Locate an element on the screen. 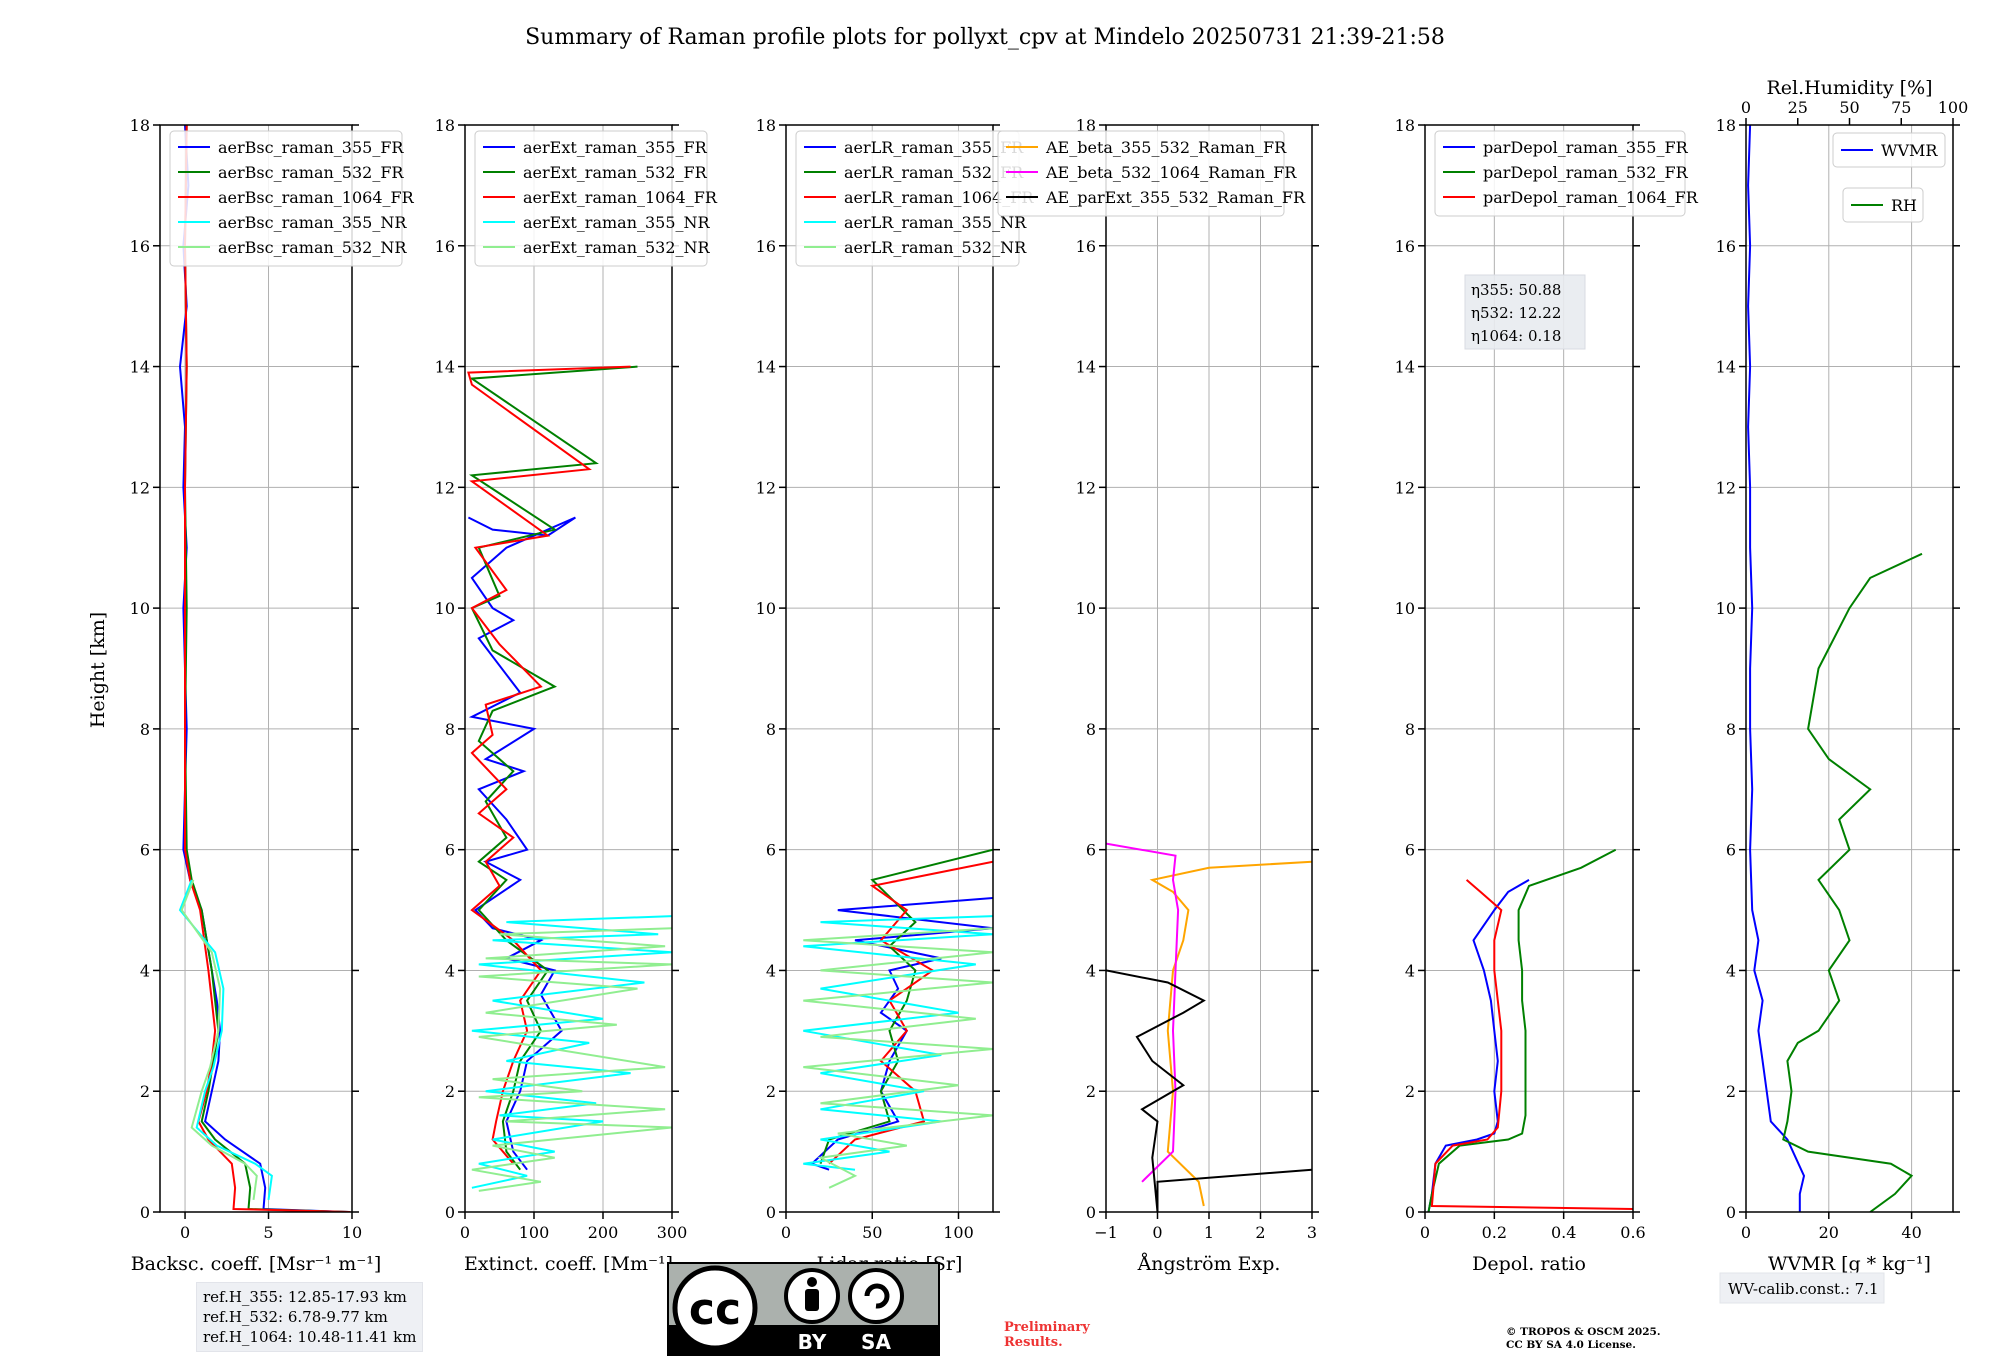 The image size is (2000, 1360). series-line-aerBsc_raman_532_NR is located at coordinates (219, 1040).